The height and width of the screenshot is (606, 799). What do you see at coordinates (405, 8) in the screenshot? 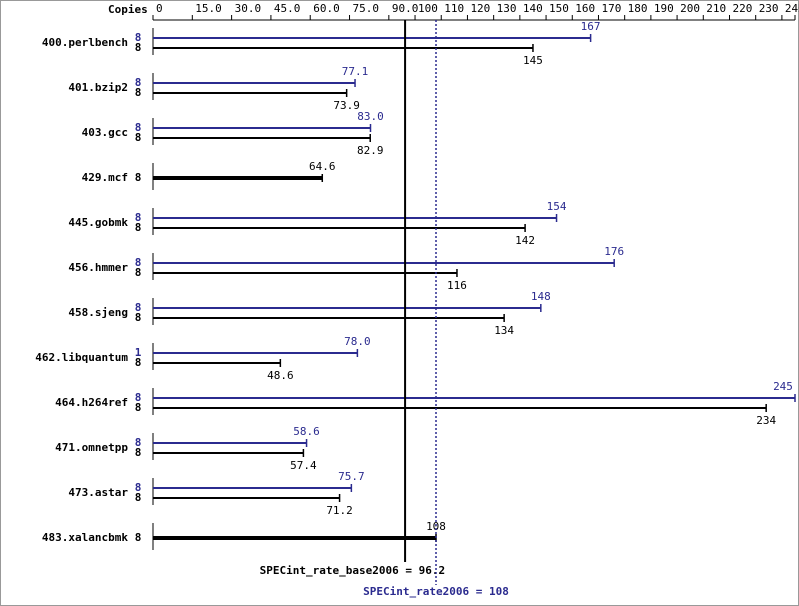
I see `x-tick-label: 90.0` at bounding box center [405, 8].